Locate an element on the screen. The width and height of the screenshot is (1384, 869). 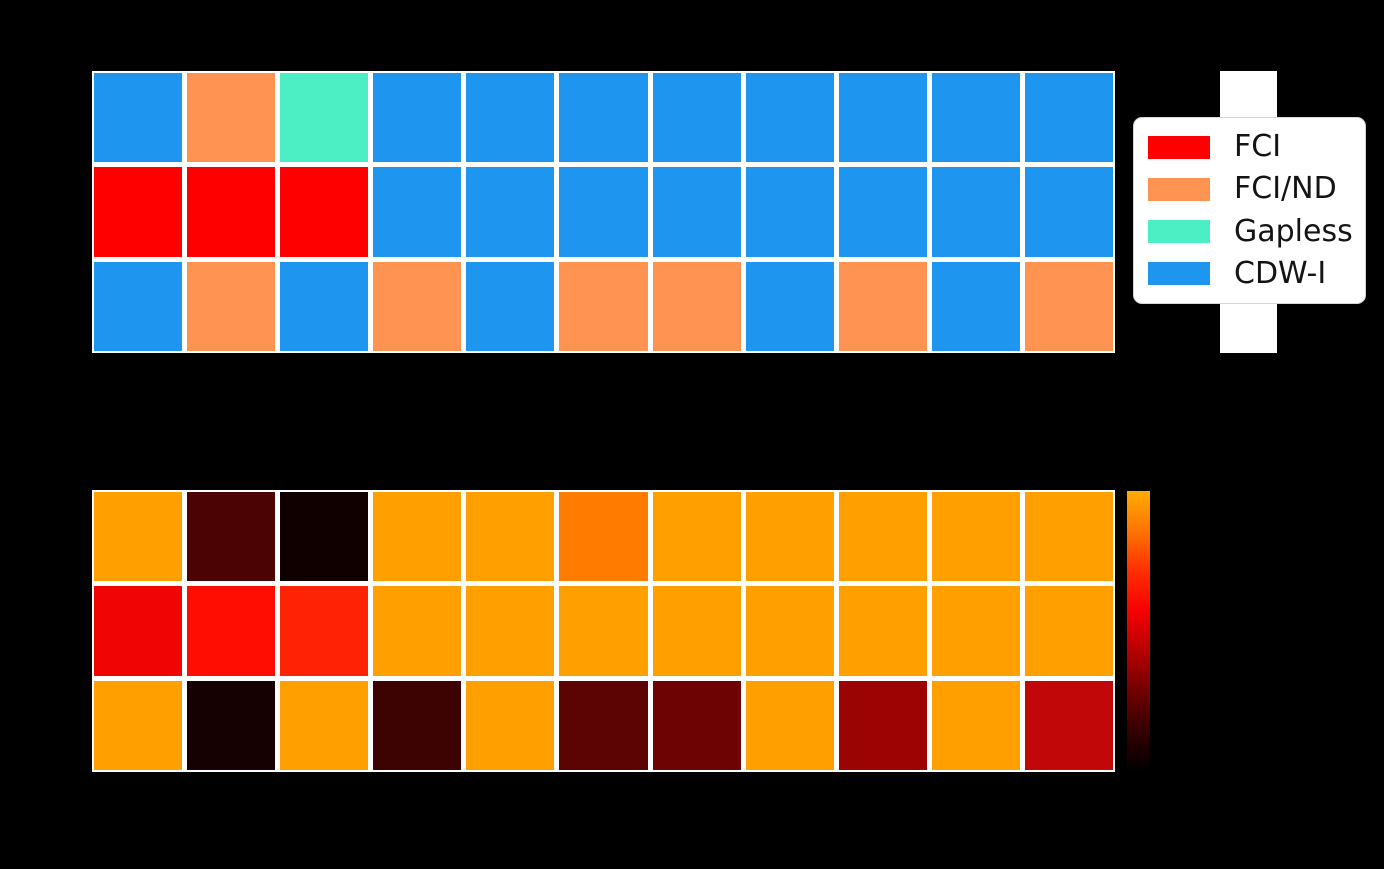
legend-swatch-gapless is located at coordinates (1179, 232).